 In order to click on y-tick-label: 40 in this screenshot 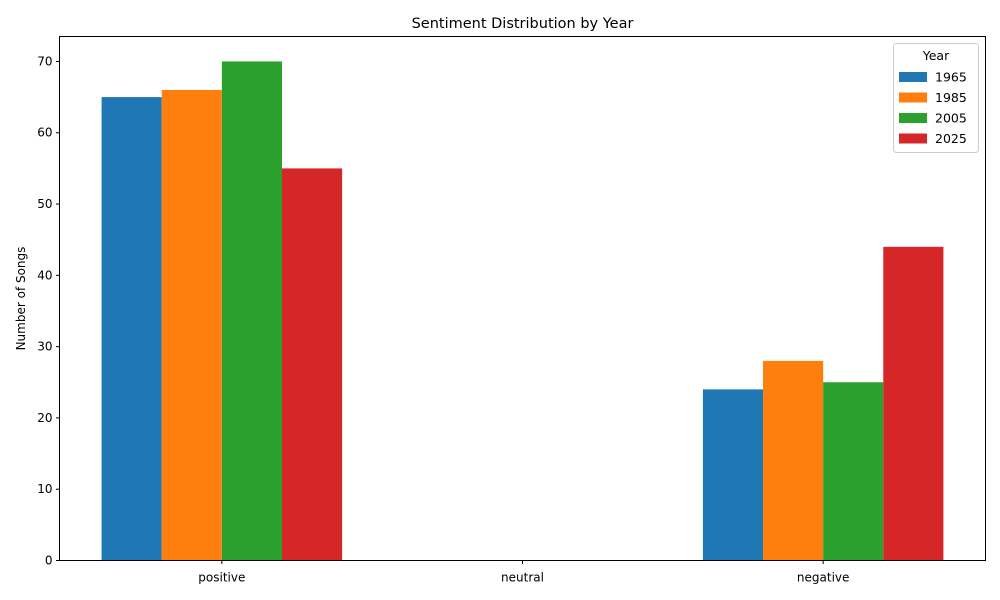, I will do `click(44, 275)`.